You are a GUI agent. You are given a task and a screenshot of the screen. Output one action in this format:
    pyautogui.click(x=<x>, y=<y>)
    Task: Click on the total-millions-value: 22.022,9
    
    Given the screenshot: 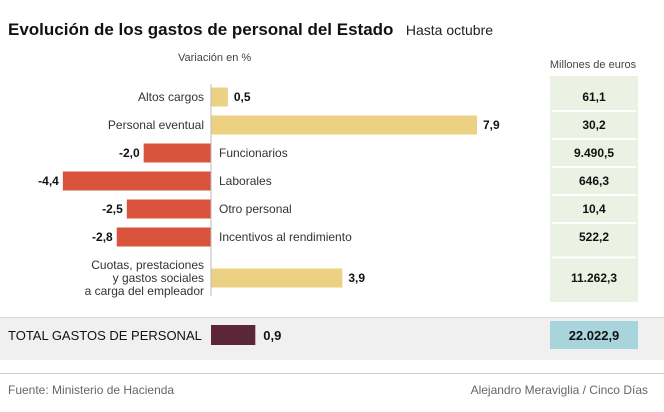 What is the action you would take?
    pyautogui.click(x=594, y=335)
    